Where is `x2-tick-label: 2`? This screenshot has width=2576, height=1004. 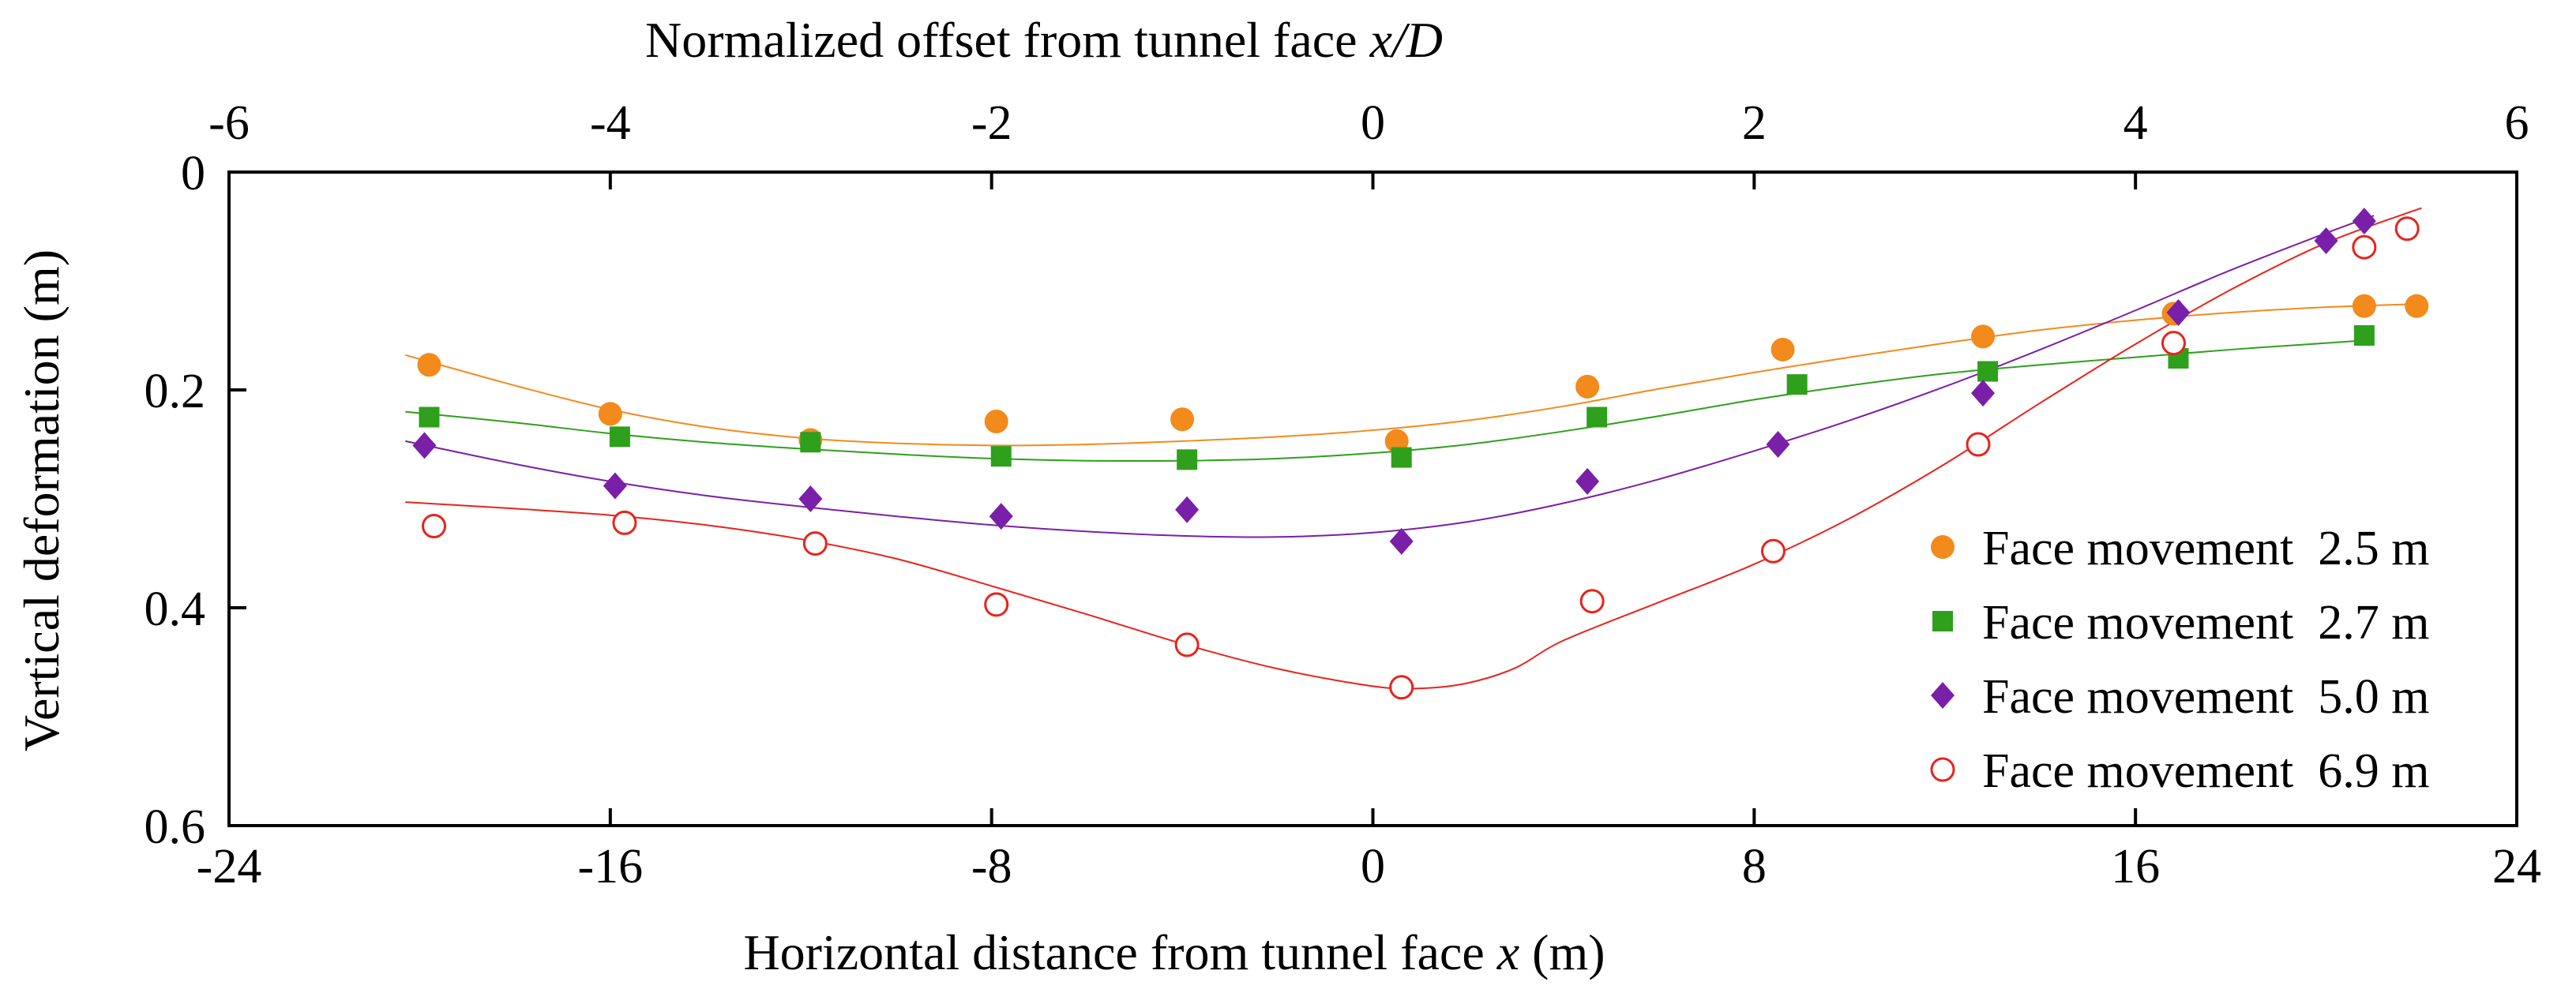
x2-tick-label: 2 is located at coordinates (1754, 123).